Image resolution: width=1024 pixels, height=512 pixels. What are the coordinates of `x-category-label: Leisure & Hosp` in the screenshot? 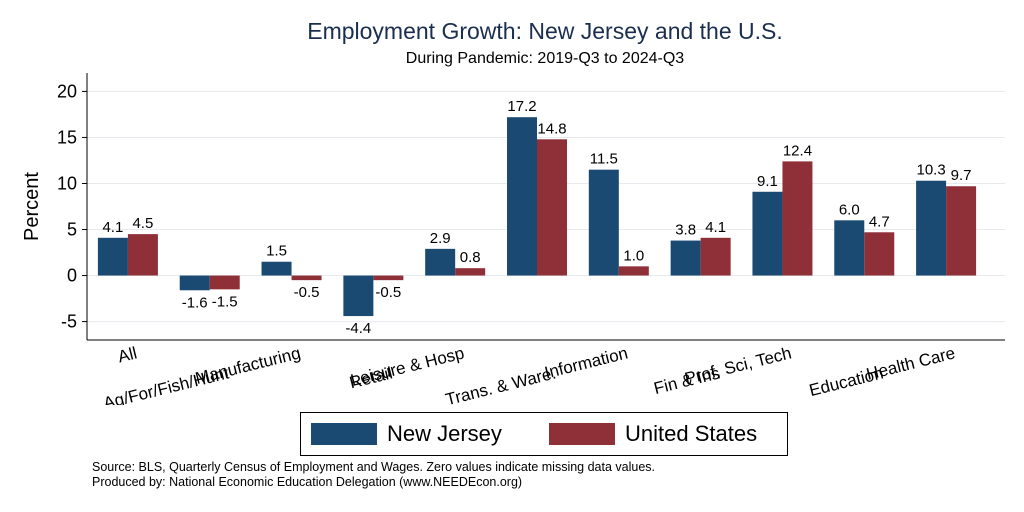 It's located at (407, 366).